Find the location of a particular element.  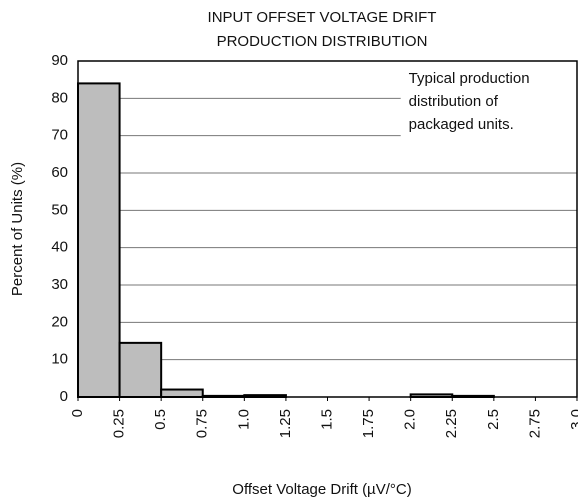

x-tick-label: 0.75 is located at coordinates (202, 423).